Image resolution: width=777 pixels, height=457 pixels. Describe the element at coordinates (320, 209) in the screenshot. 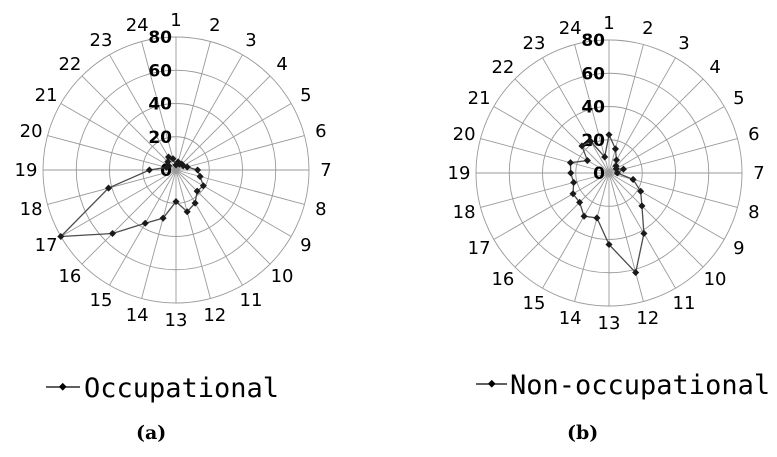

I see `category-label: 8` at that location.